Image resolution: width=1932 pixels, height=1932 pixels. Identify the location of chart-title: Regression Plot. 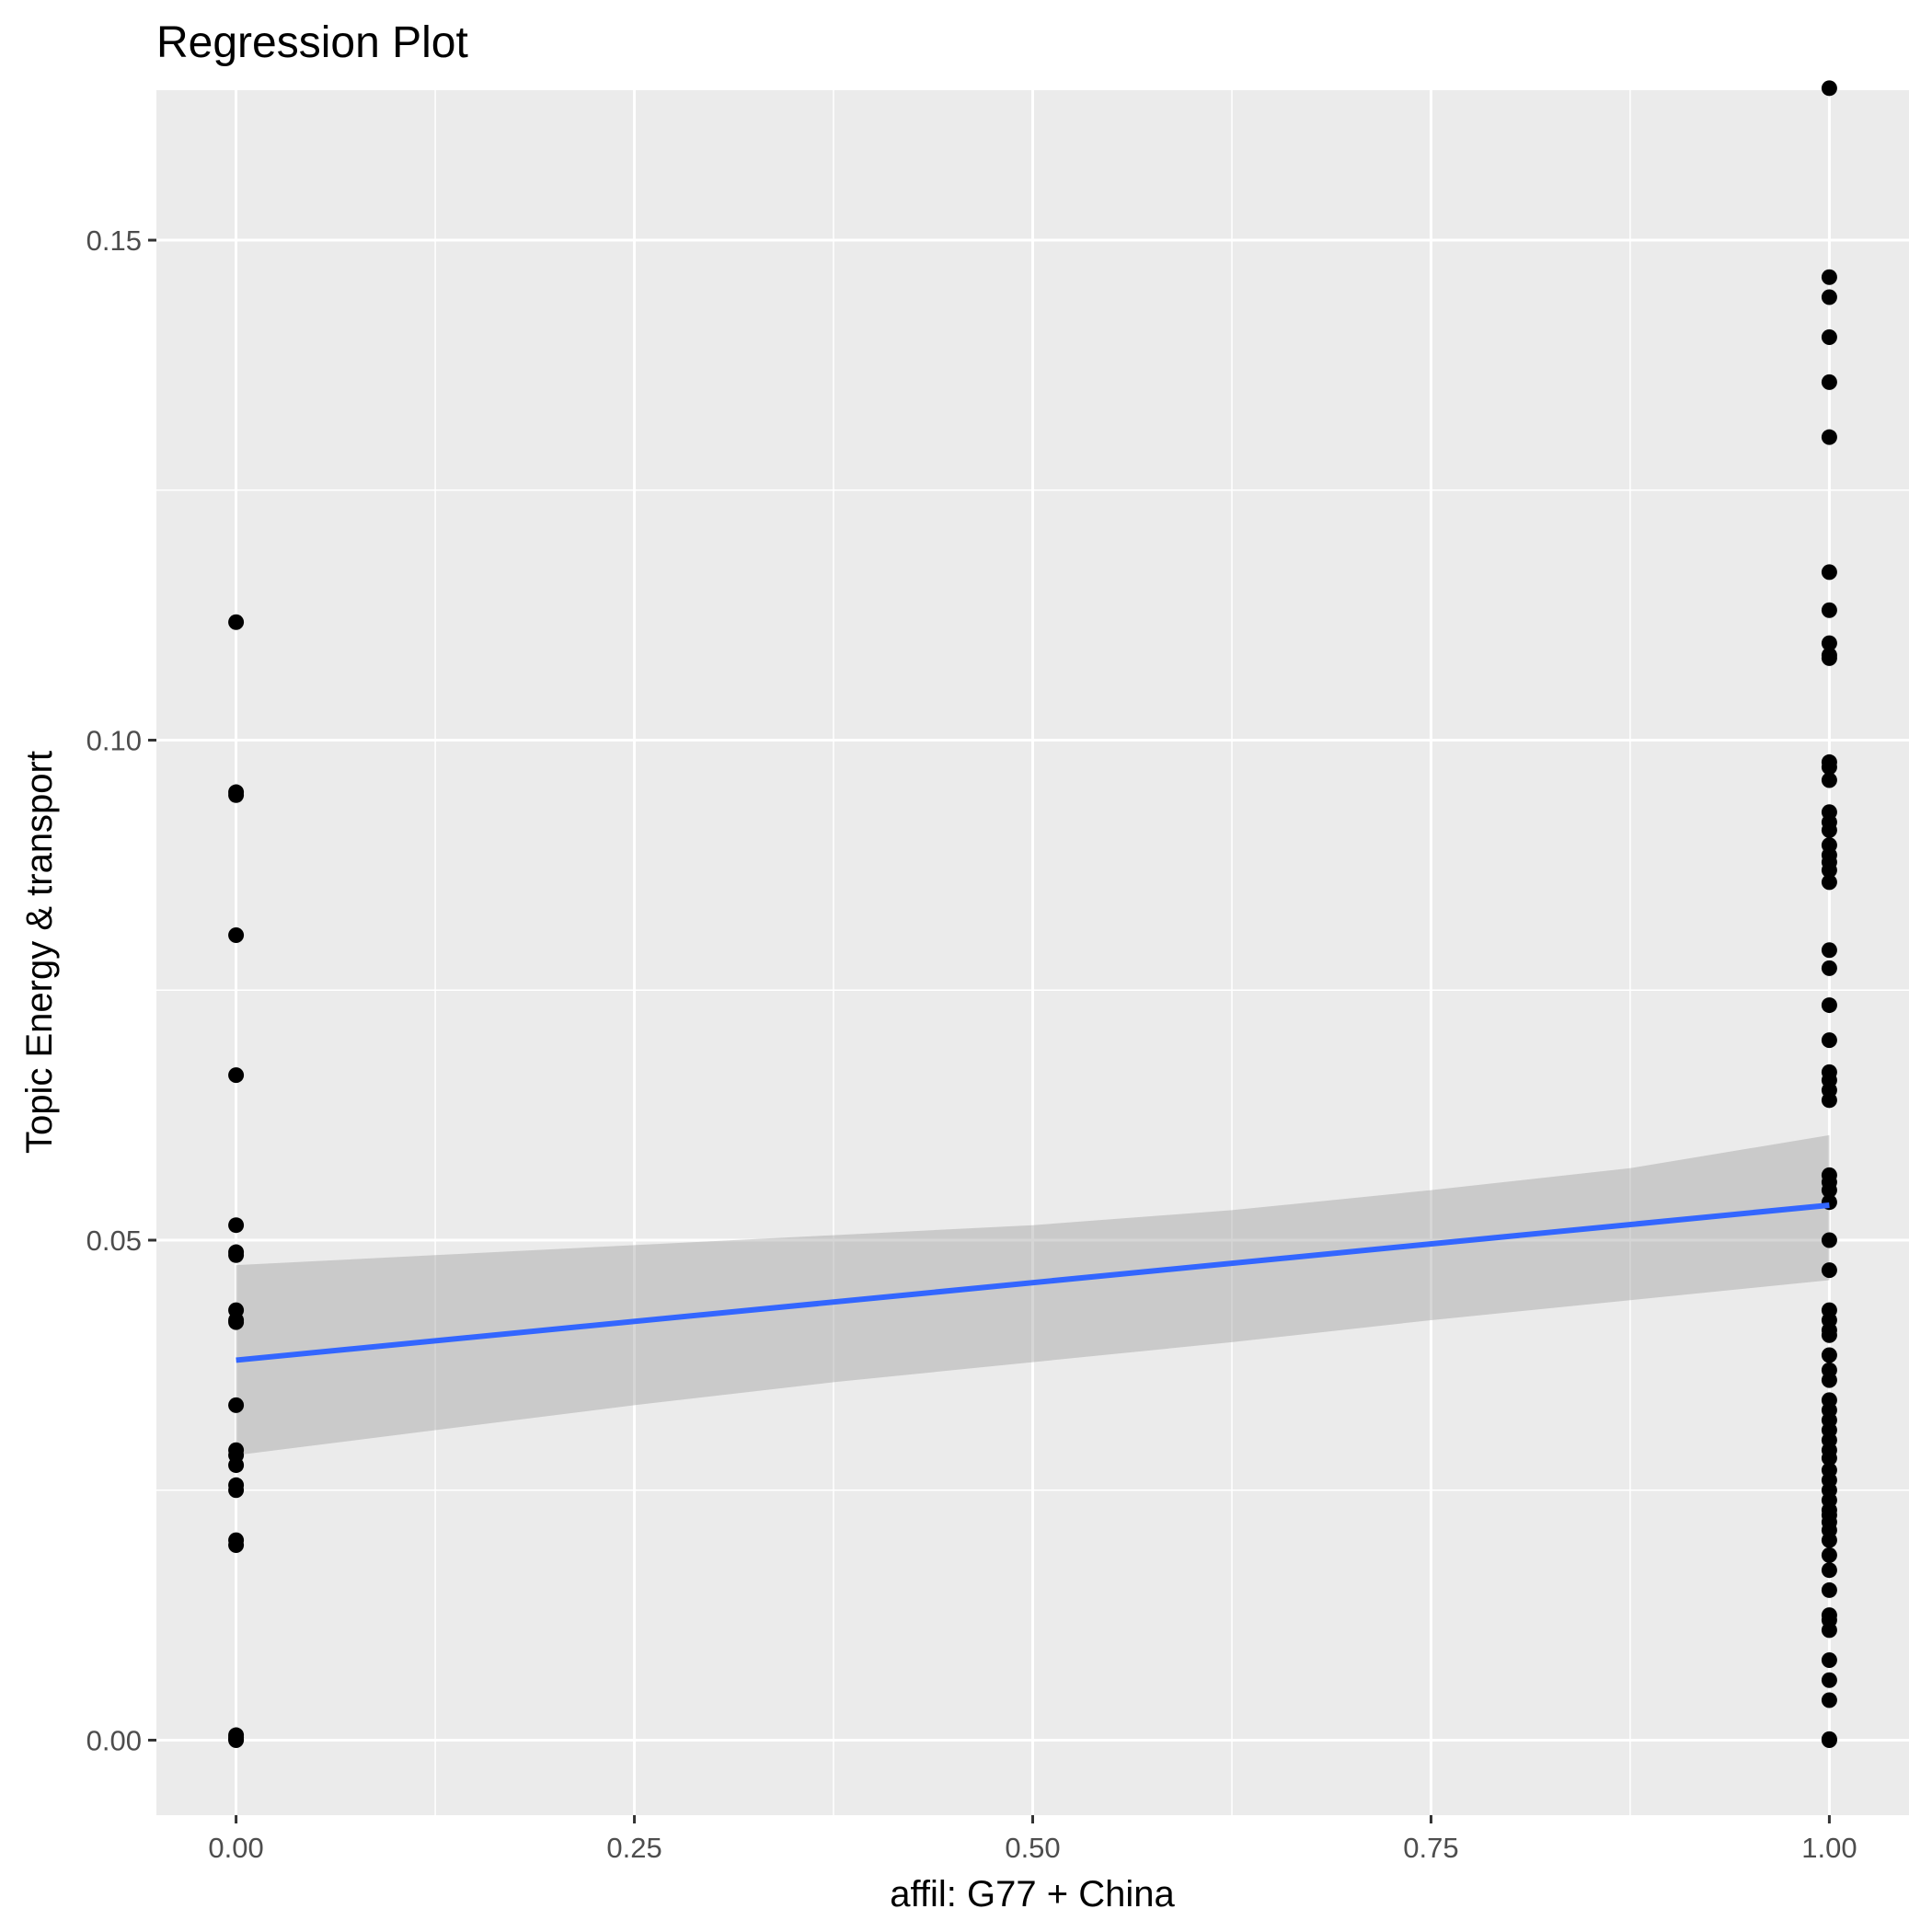
(312, 42).